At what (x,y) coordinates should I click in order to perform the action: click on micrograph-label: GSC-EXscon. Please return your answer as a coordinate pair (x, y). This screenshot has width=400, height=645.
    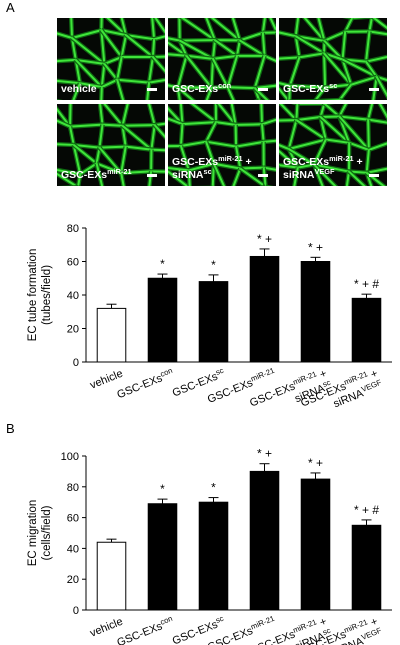
    Looking at the image, I should click on (202, 88).